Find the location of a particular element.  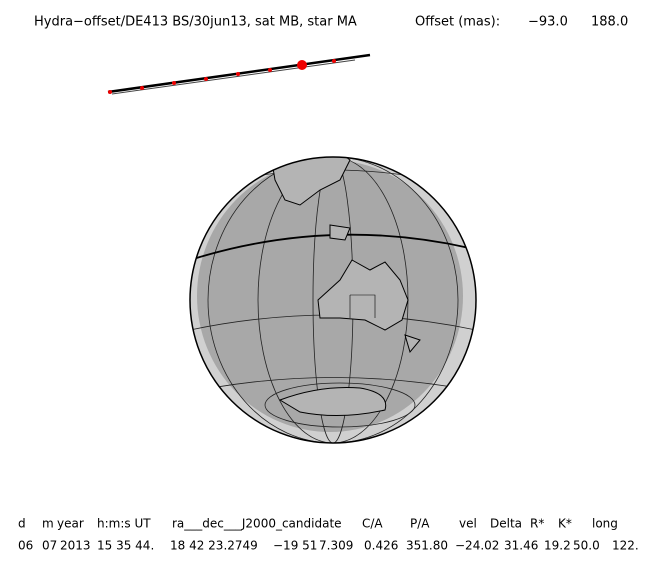

cell: 06 is located at coordinates (25, 546).